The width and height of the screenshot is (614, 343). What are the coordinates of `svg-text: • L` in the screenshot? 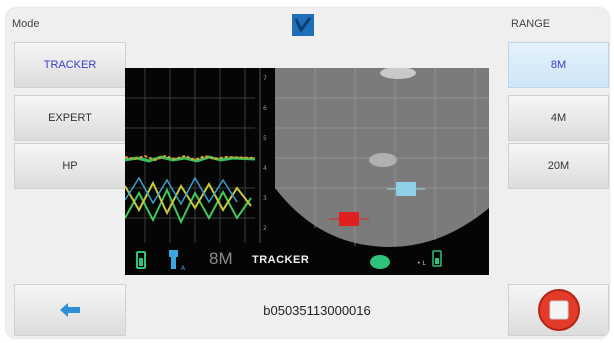 It's located at (421, 263).